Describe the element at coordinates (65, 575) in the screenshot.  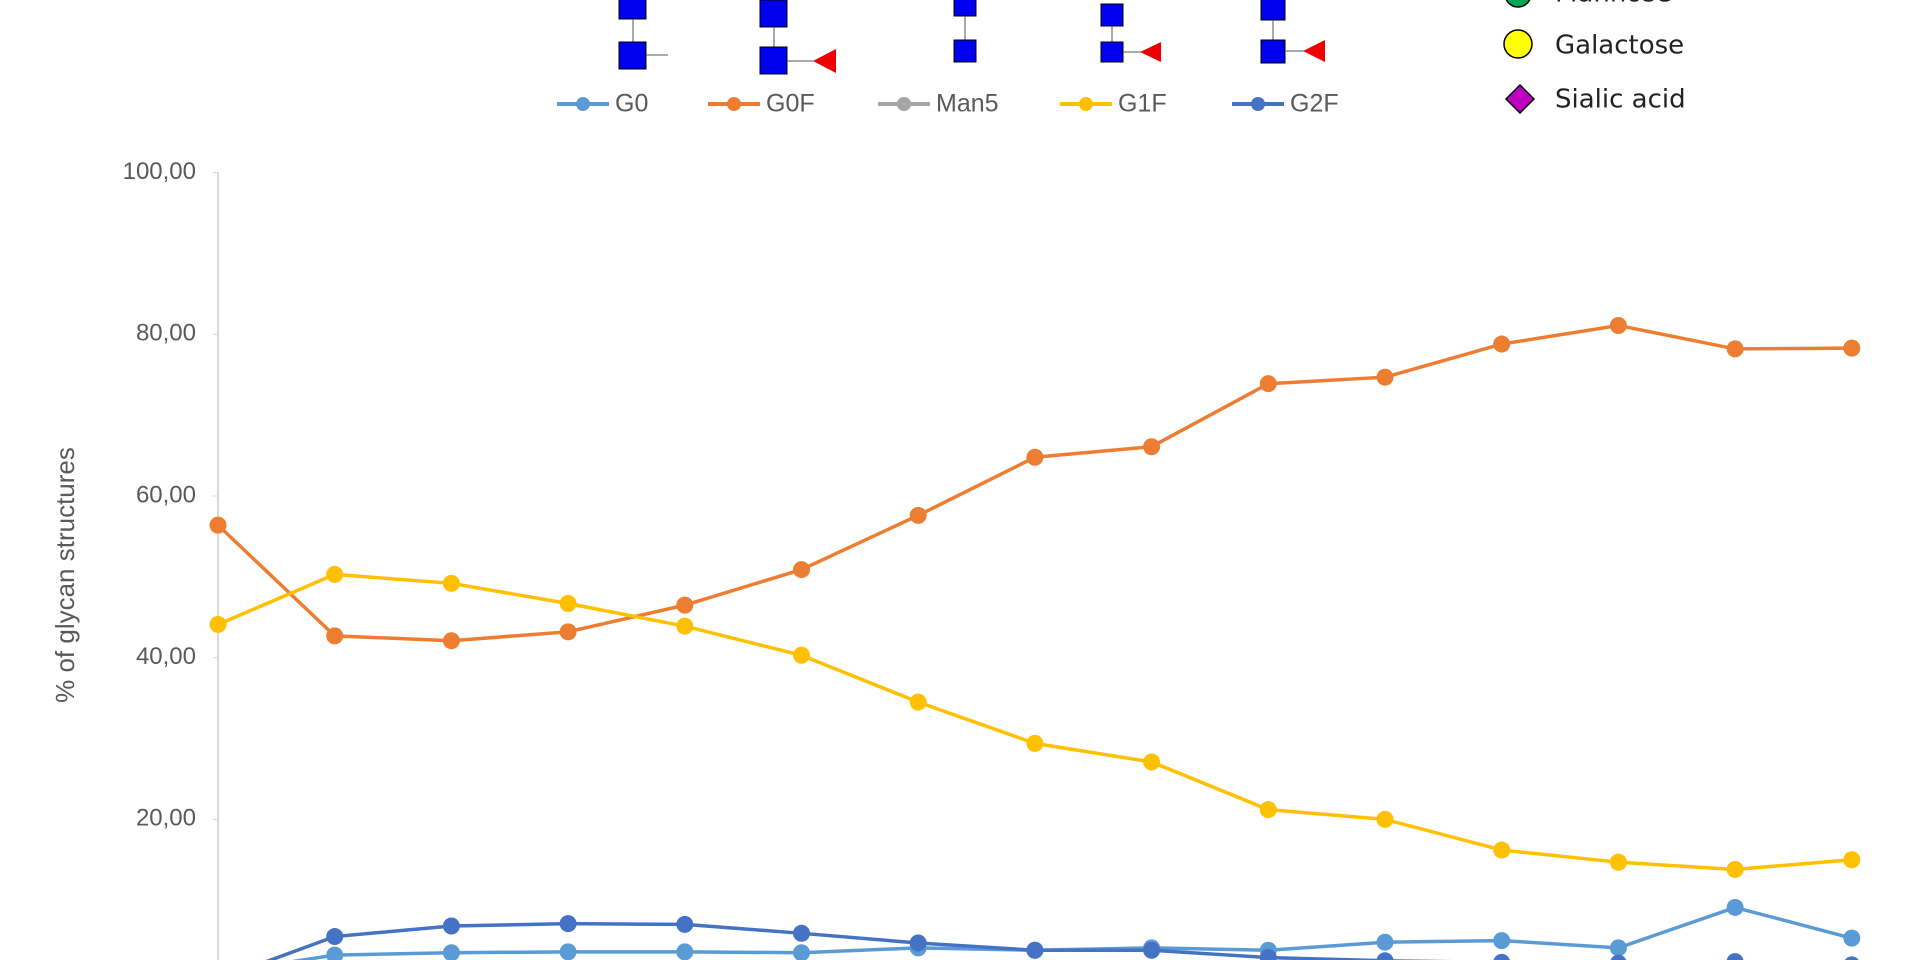
I see `y-axis-title: % of glycan structures` at that location.